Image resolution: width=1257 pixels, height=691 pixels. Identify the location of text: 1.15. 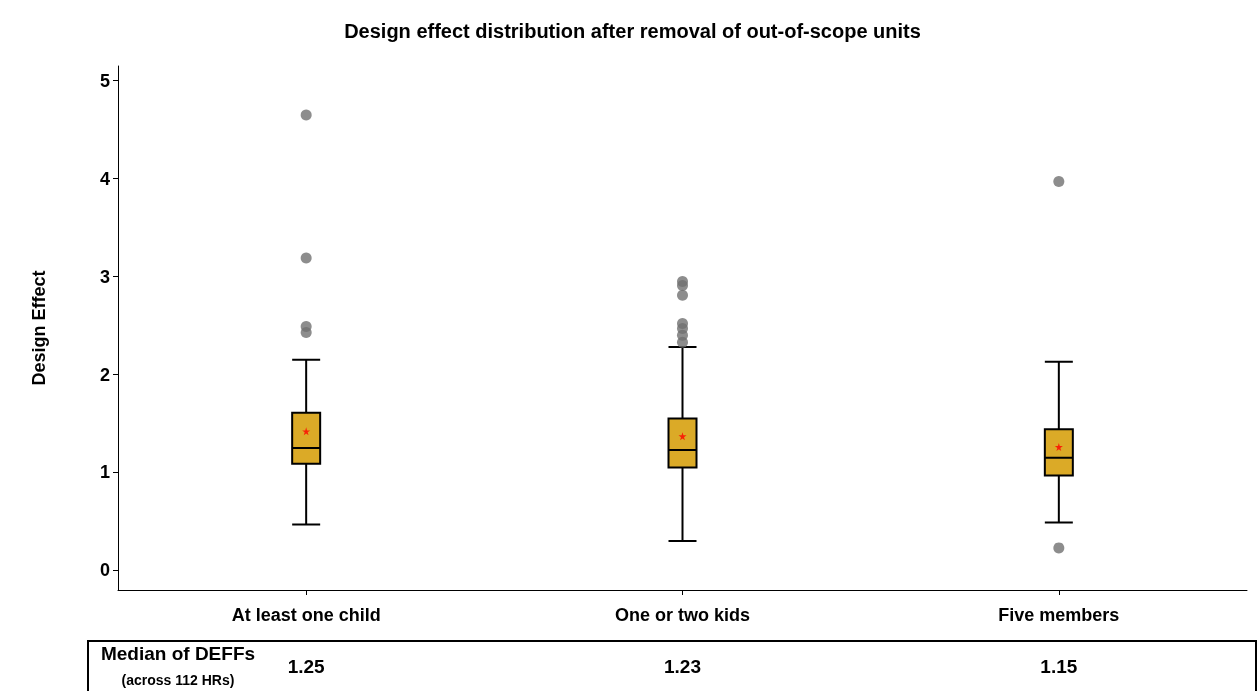
(1059, 666).